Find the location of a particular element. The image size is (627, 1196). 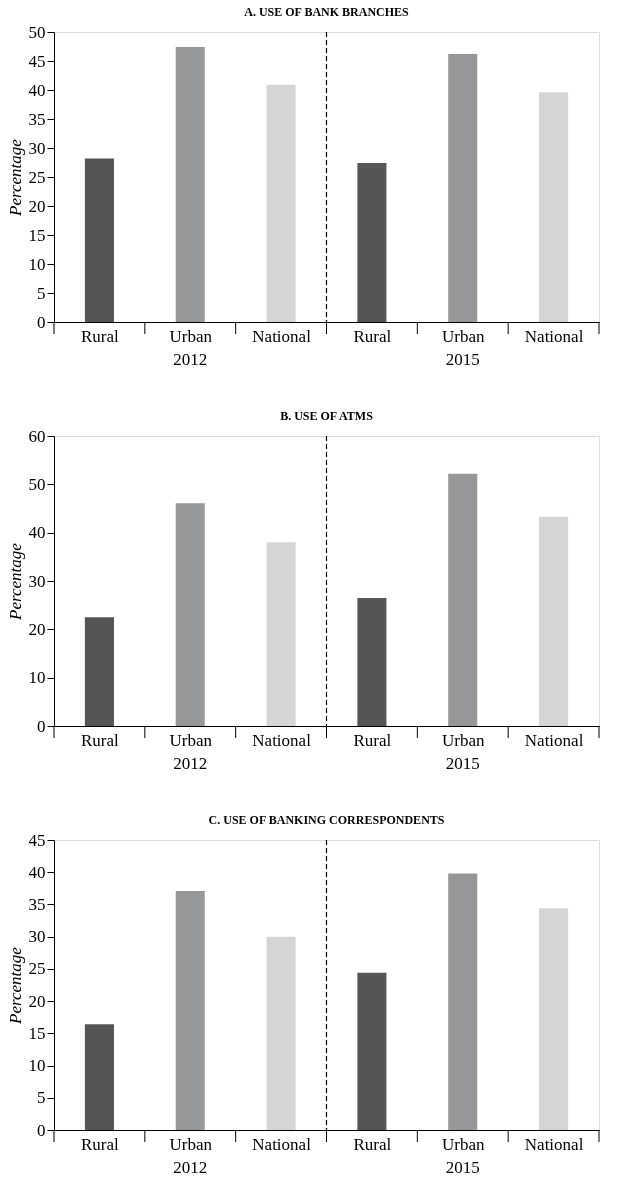

chart-title: B. USE OF ATMS is located at coordinates (327, 416).